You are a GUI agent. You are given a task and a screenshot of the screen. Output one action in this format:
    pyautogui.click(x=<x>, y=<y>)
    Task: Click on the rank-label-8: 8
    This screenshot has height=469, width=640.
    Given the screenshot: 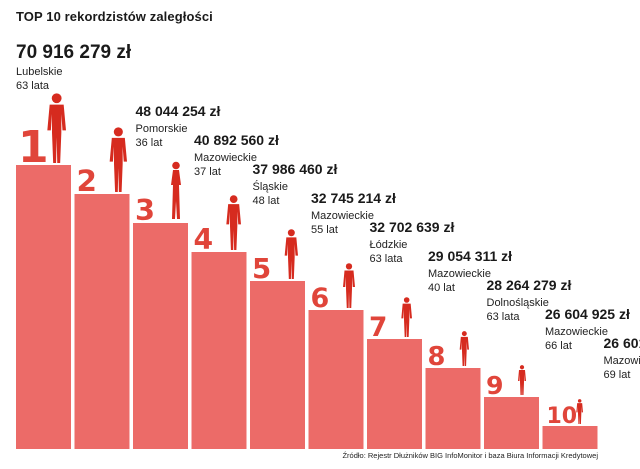 What is the action you would take?
    pyautogui.click(x=437, y=357)
    